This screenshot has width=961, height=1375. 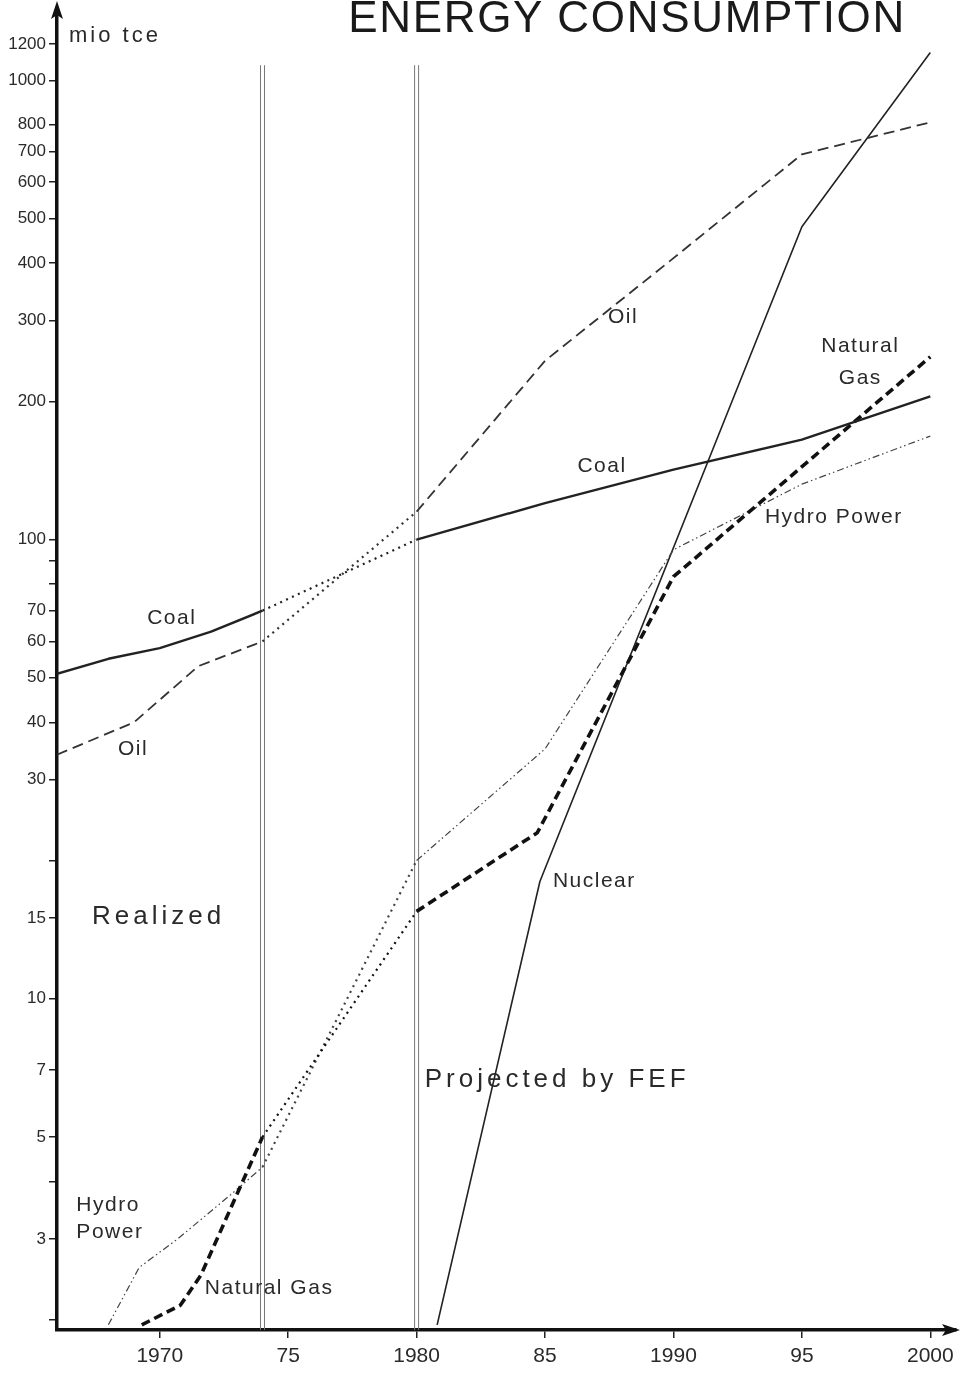 What do you see at coordinates (416, 1355) in the screenshot?
I see `x-tick-label: 1980` at bounding box center [416, 1355].